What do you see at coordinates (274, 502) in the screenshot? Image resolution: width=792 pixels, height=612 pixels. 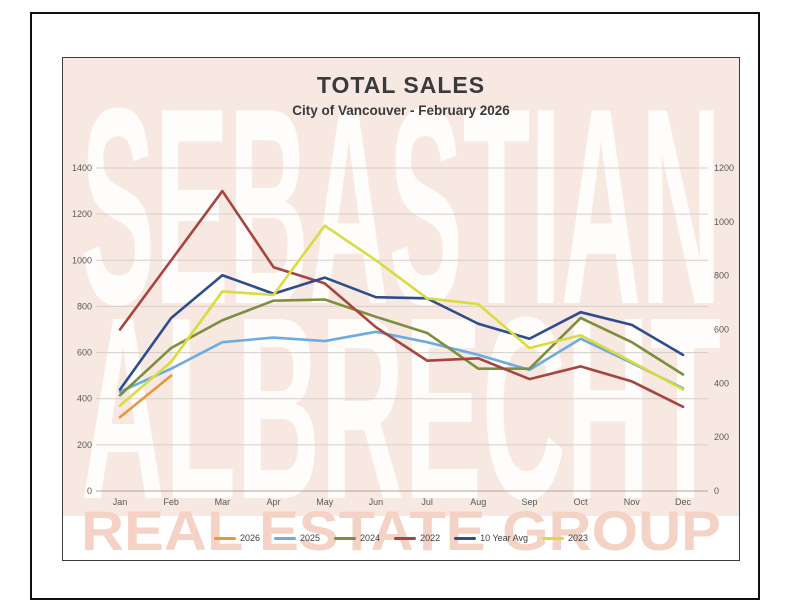 I see `x-axis-month-label: Apr` at bounding box center [274, 502].